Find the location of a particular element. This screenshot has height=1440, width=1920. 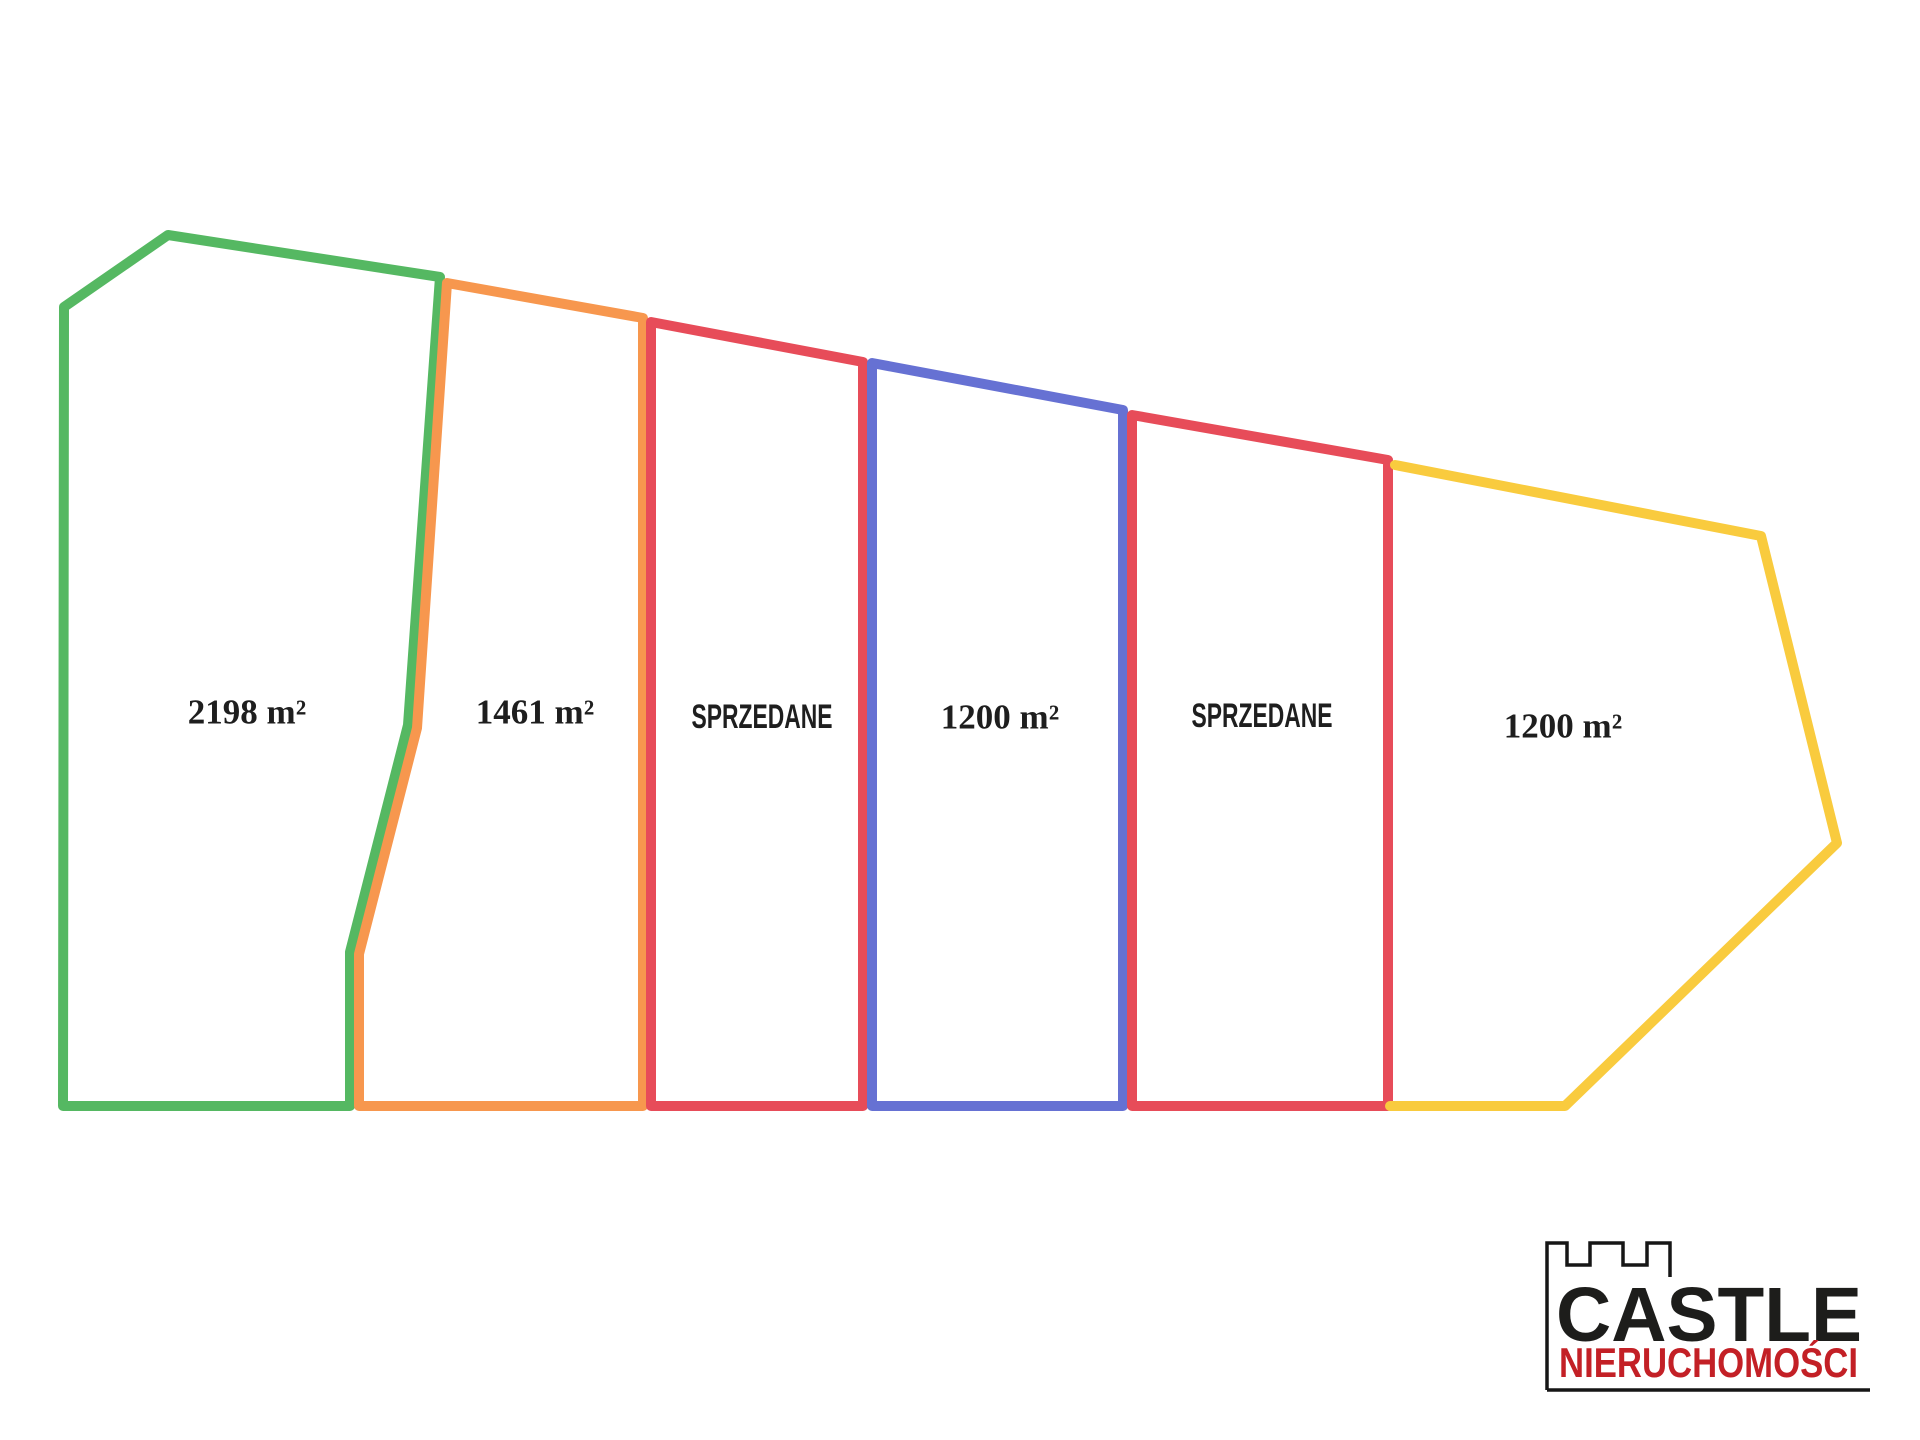

plot-2198-label: 2198 m² is located at coordinates (247, 712).